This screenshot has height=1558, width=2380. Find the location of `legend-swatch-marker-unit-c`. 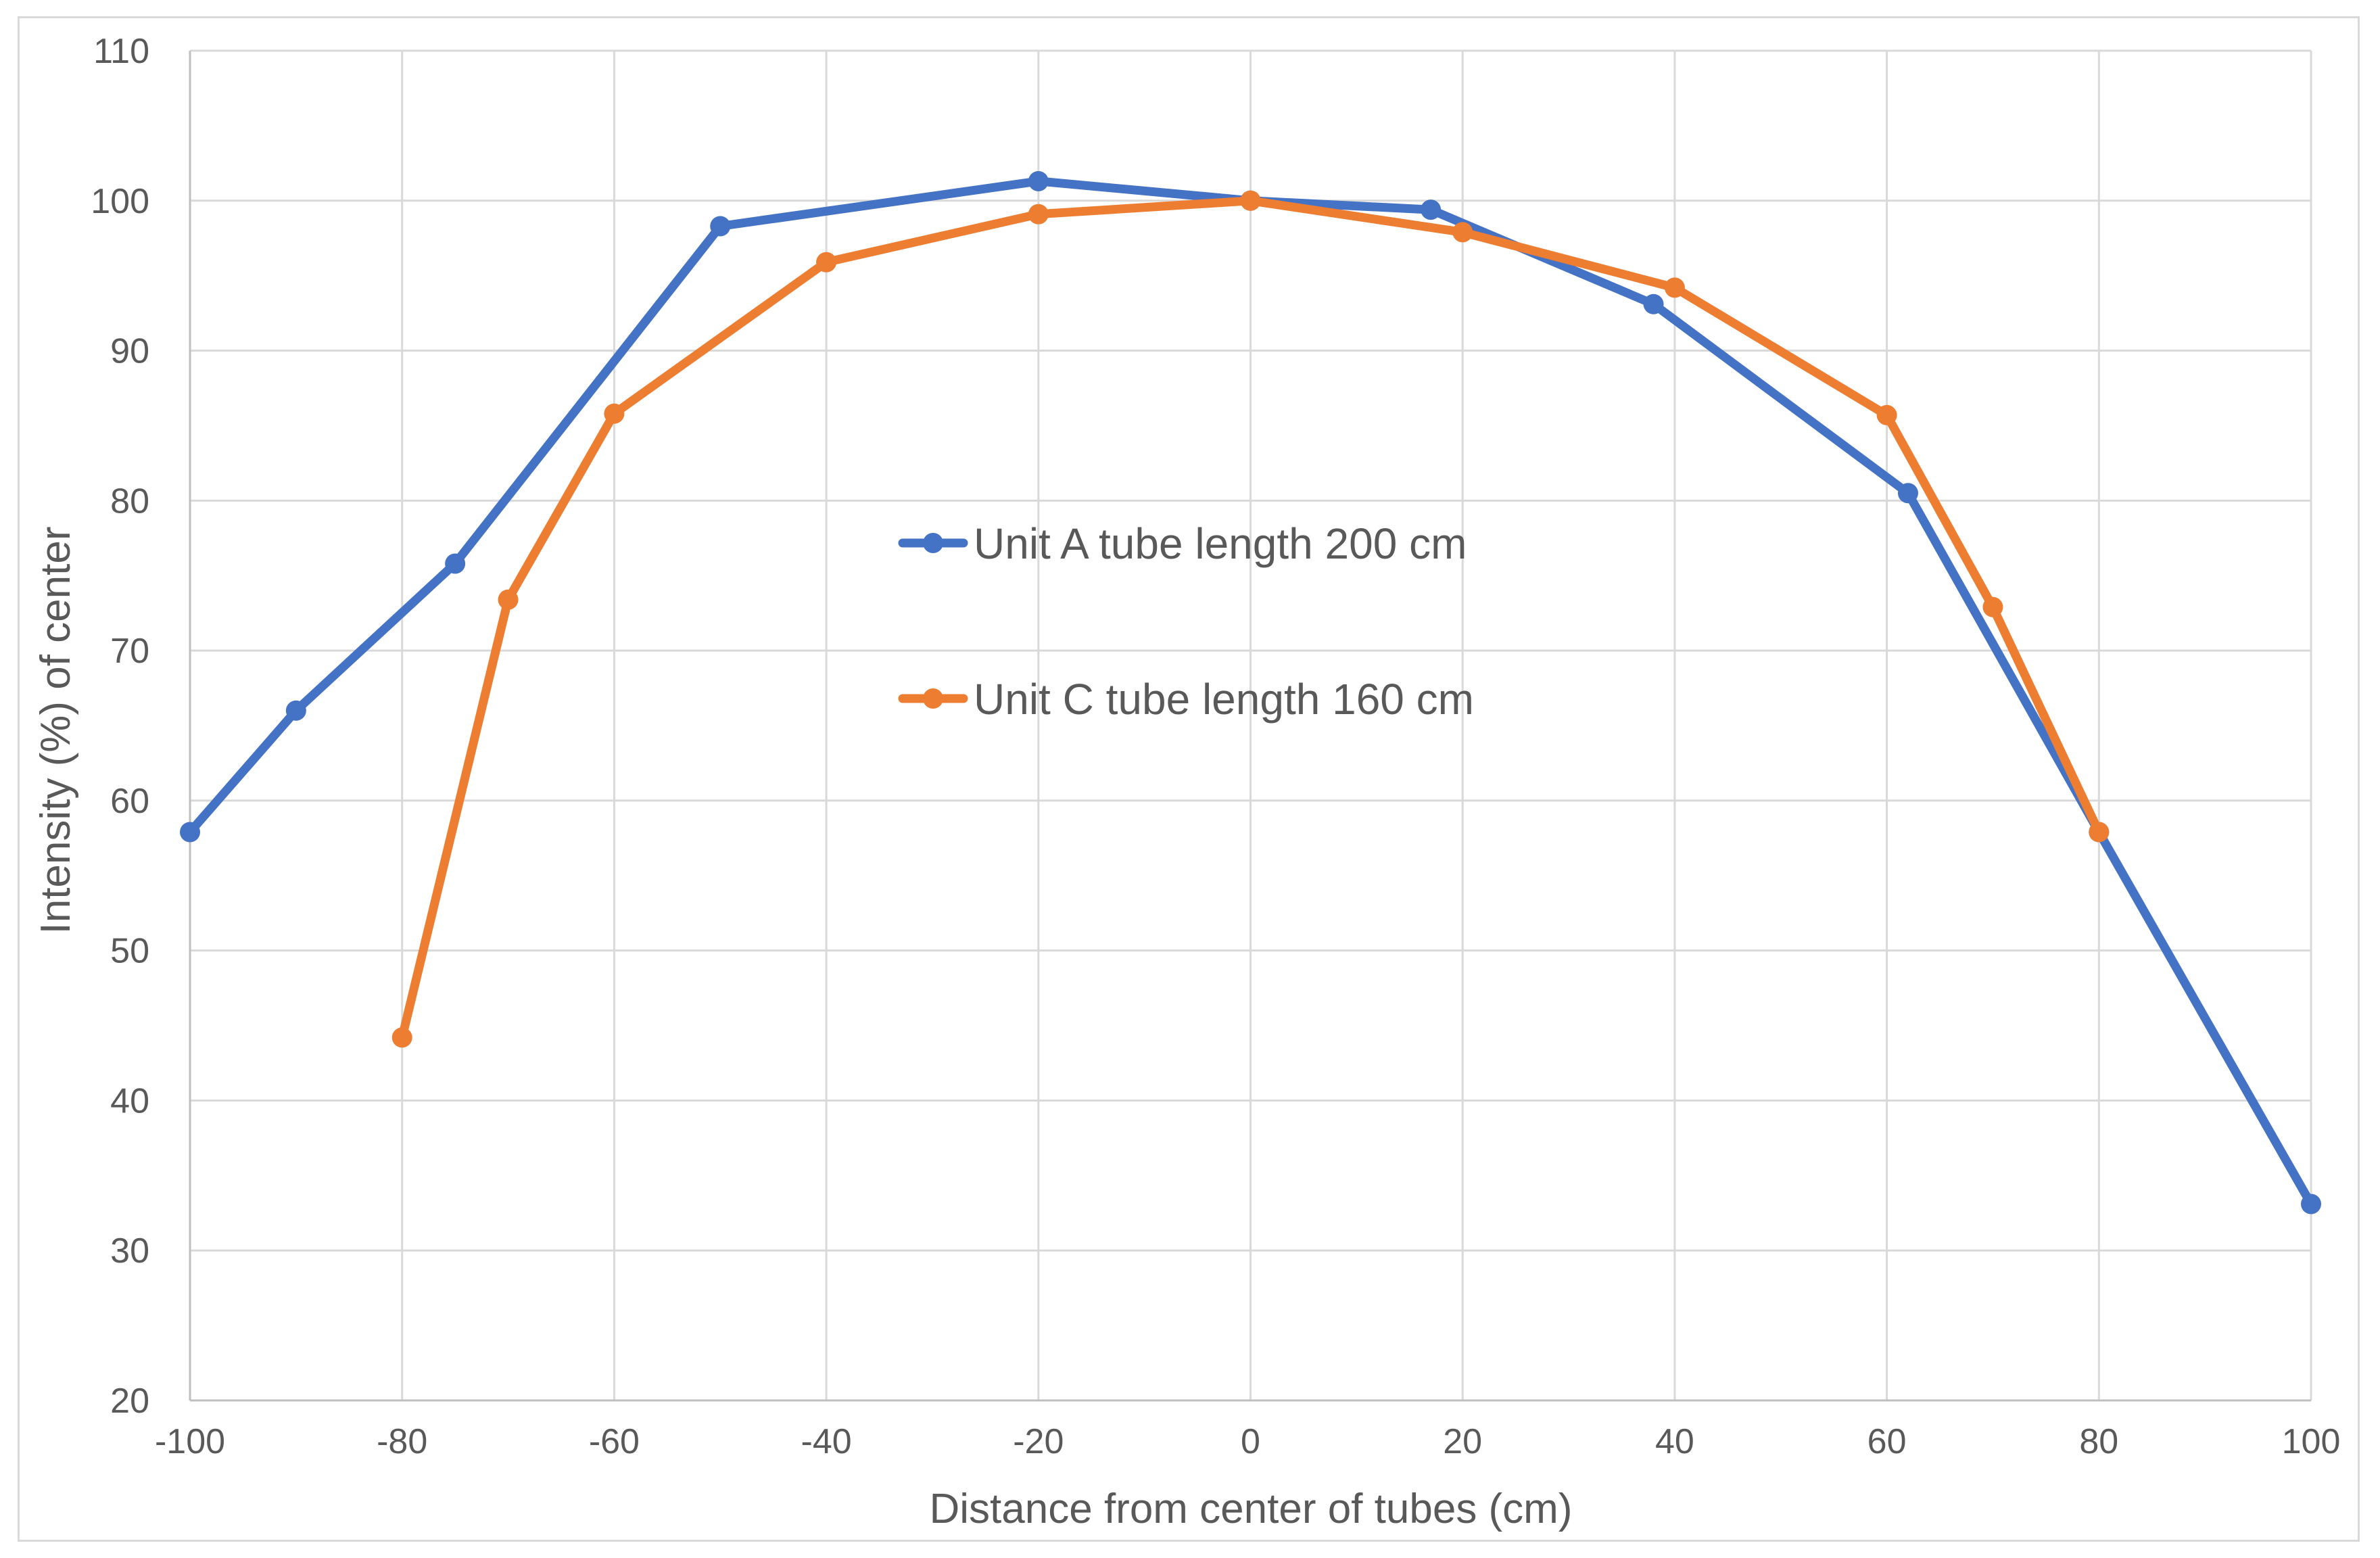

legend-swatch-marker-unit-c is located at coordinates (933, 698).